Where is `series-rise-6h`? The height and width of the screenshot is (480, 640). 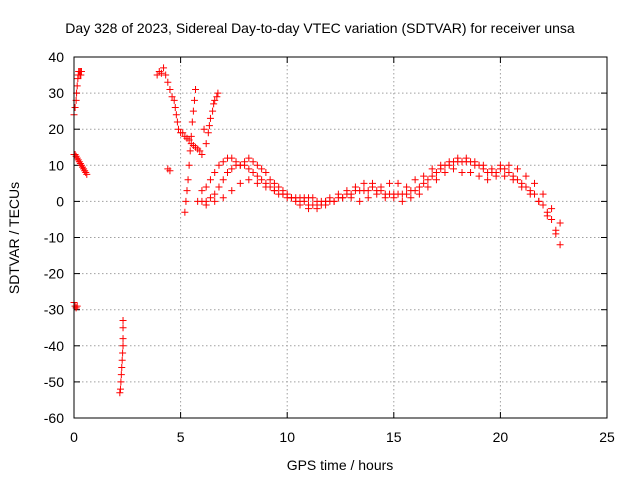
series-rise-6h is located at coordinates (212, 118).